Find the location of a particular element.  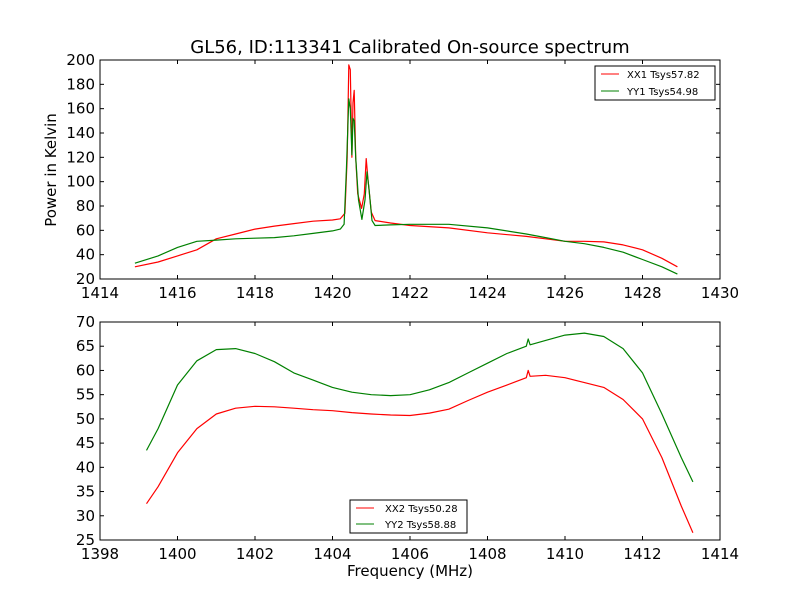

x-tick-label: 1428 is located at coordinates (642, 293).